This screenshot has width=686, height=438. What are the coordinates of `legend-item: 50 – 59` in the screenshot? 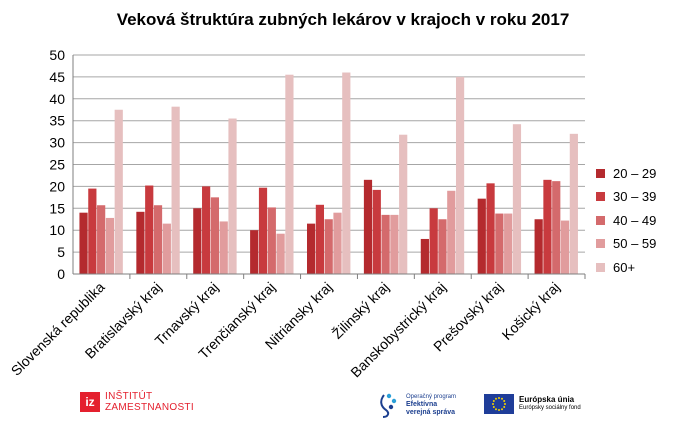 It's located at (626, 244).